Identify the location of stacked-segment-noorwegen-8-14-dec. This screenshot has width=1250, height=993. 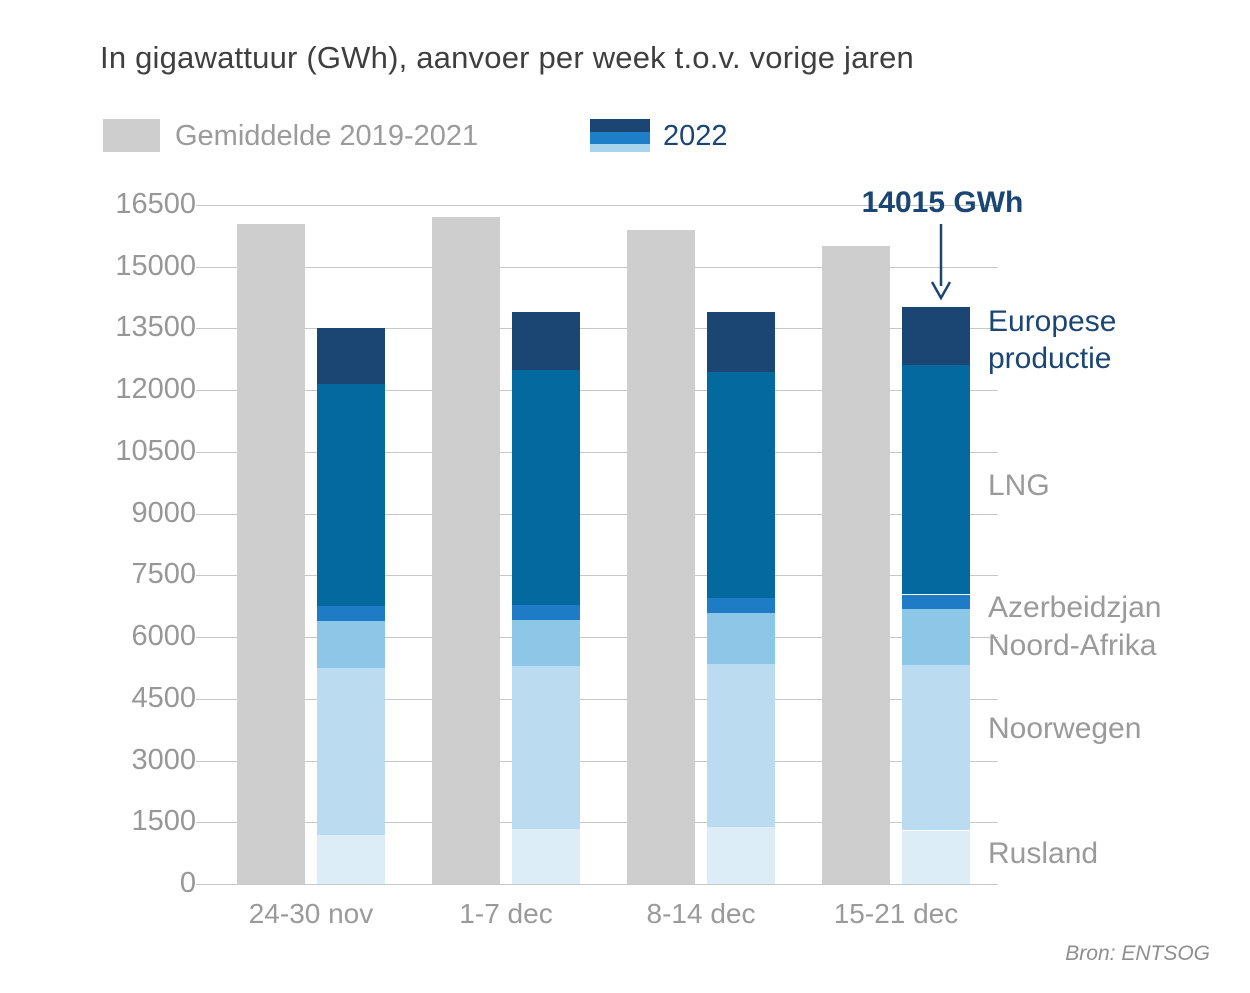
(741, 745).